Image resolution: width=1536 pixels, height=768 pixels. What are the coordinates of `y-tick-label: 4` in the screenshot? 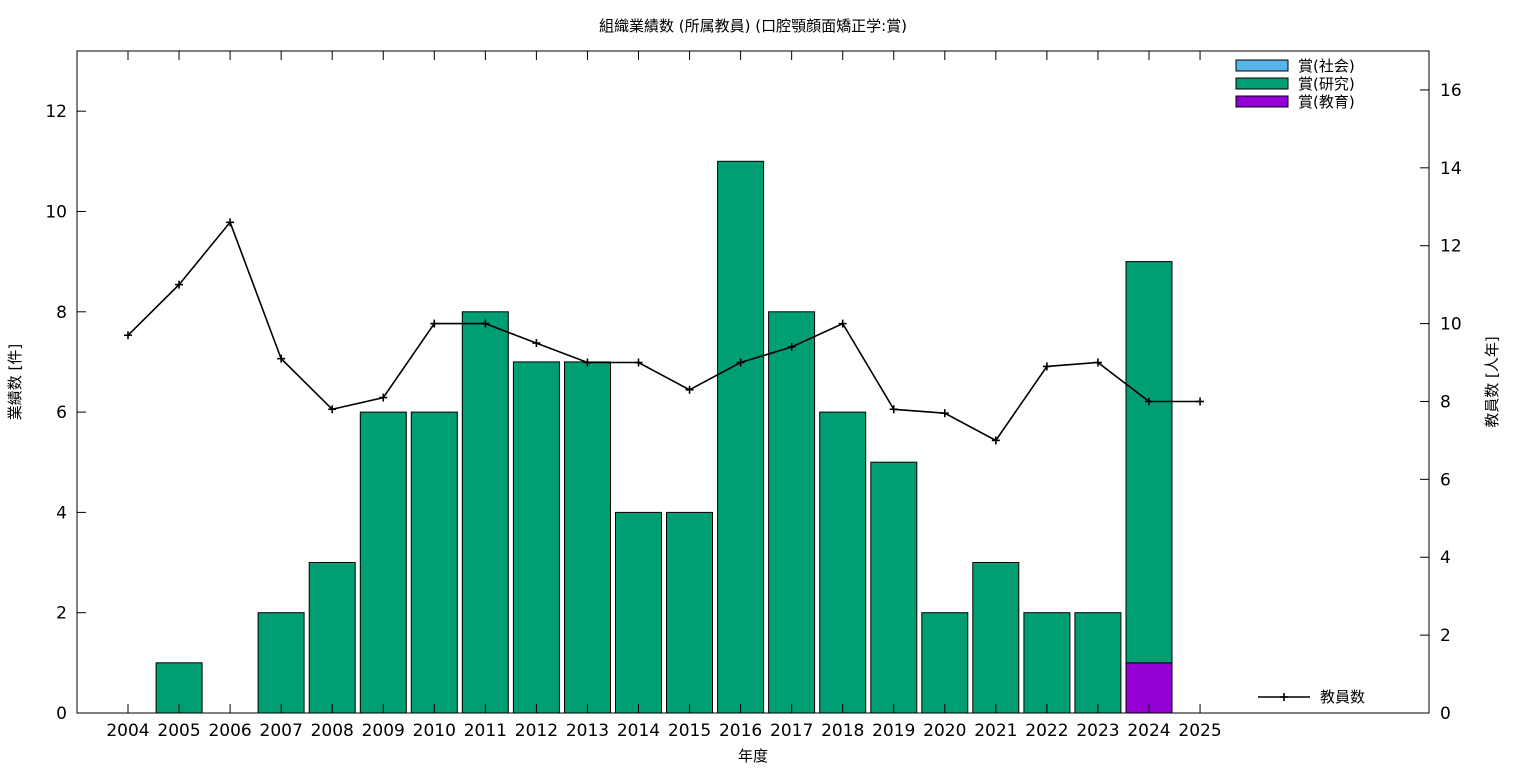 It's located at (61, 513).